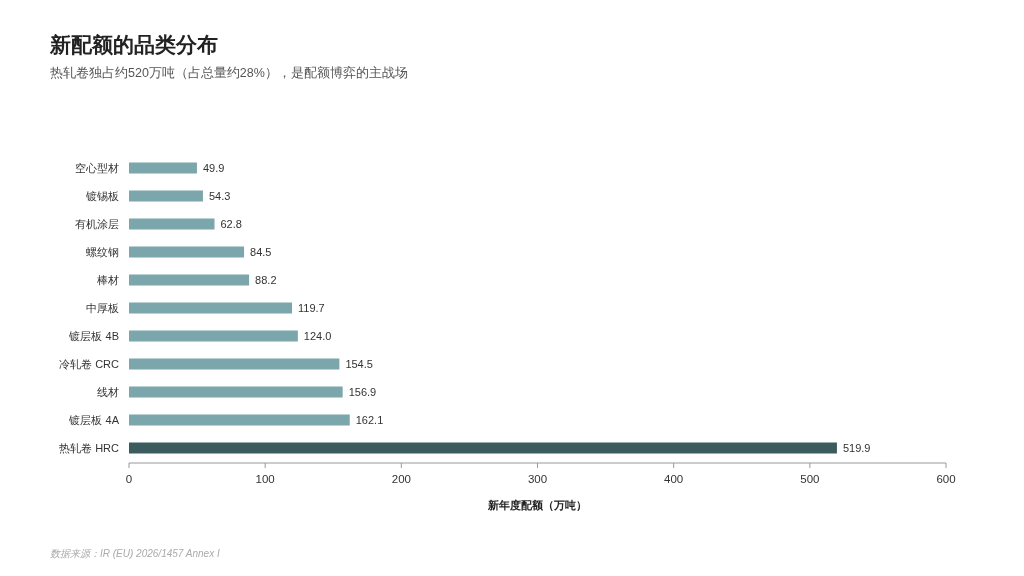 This screenshot has width=1024, height=576. I want to click on data-label: 519.9, so click(856, 448).